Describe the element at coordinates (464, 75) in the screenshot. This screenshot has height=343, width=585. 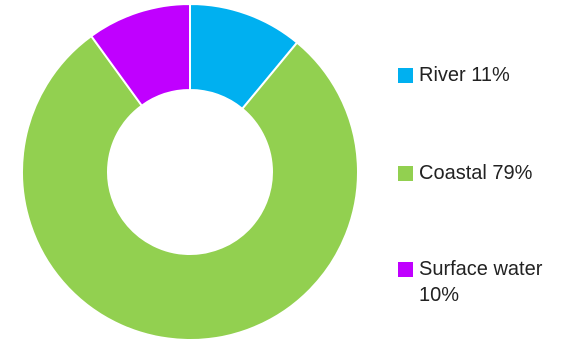
I see `legend-label-river: River 11%` at that location.